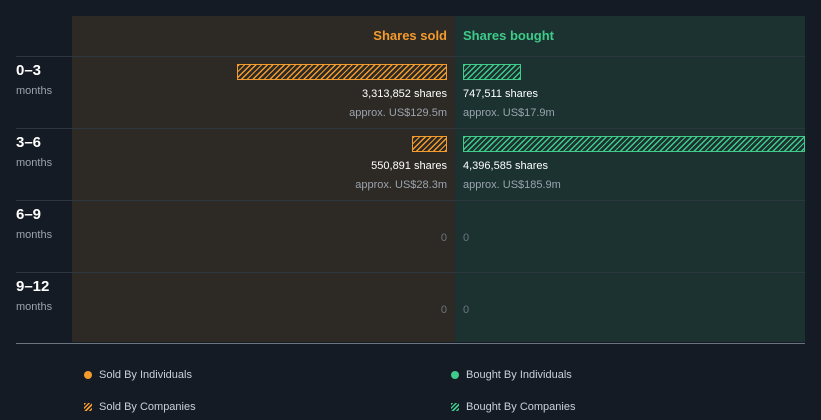 The width and height of the screenshot is (821, 420). I want to click on legend-bought-individuals: Bought By Individuals, so click(511, 375).